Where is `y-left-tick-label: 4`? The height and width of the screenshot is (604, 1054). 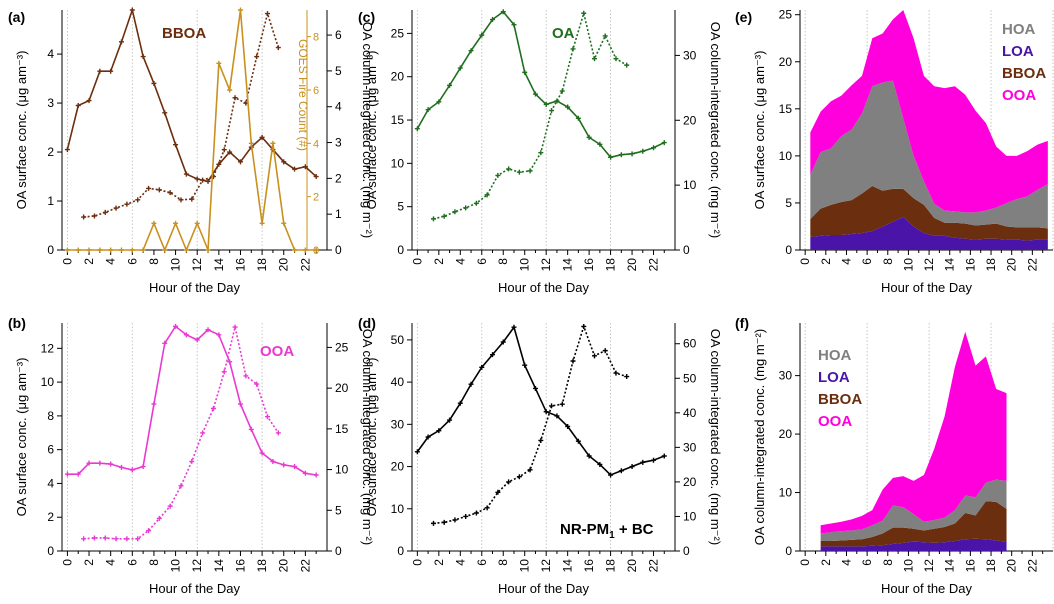
y-left-tick-label: 4 is located at coordinates (50, 54).